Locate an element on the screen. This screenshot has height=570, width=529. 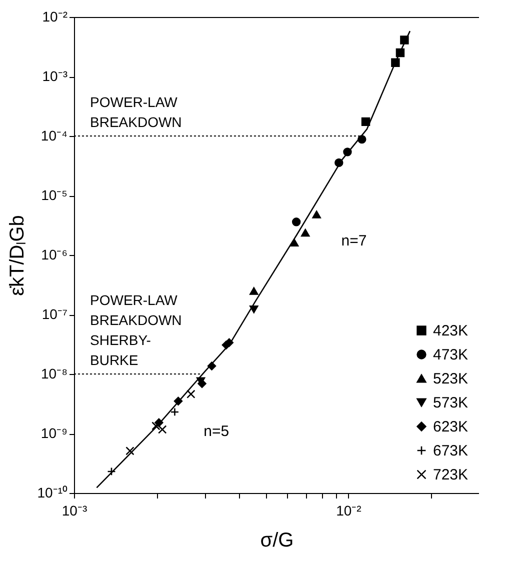
ref-line-label: POWER-LAW BREAKDOWN SHERBY- BURKE is located at coordinates (136, 330).